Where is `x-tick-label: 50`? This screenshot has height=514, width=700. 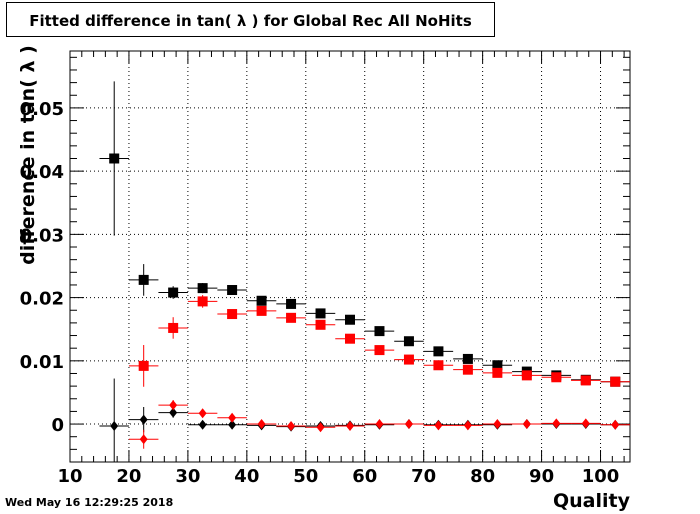
x-tick-label: 50 is located at coordinates (305, 476).